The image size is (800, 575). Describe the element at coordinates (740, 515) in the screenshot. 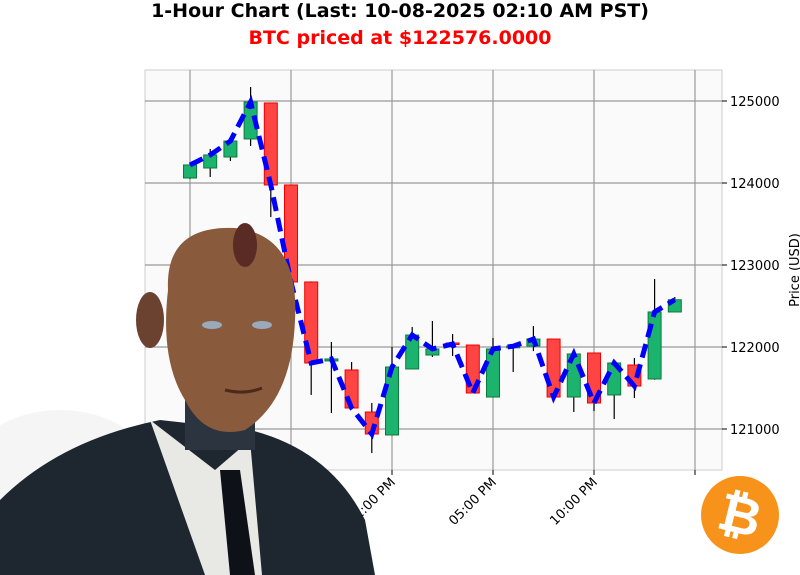

I see `bitcoin-logo: ₿` at that location.